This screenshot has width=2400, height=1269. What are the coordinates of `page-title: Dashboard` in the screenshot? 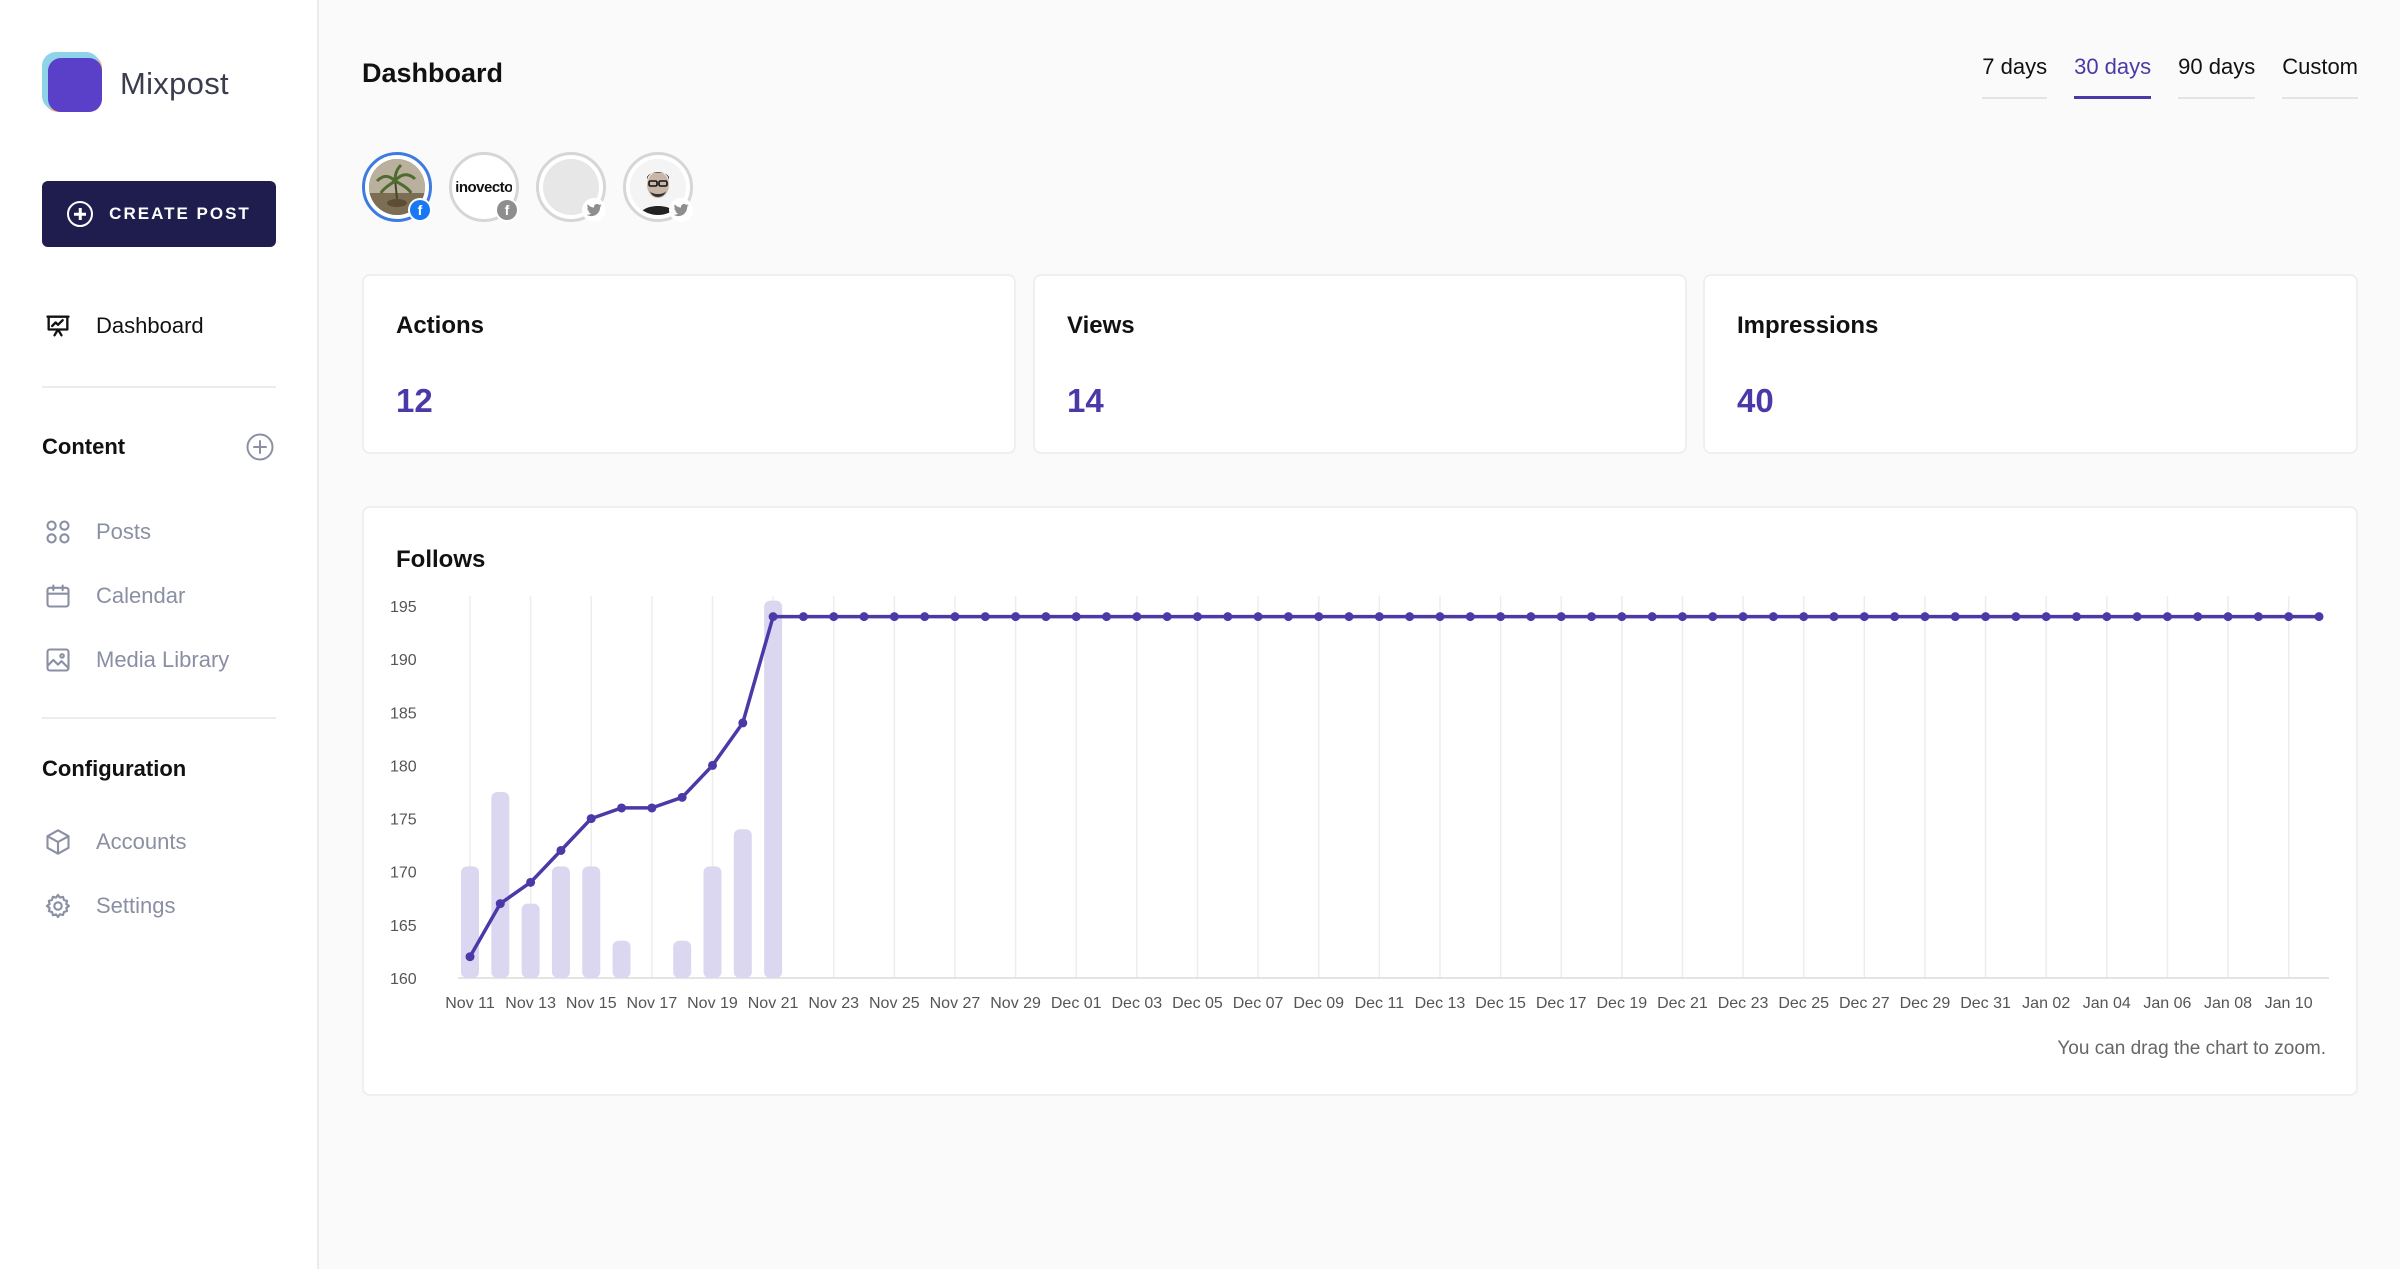 It's located at (433, 73).